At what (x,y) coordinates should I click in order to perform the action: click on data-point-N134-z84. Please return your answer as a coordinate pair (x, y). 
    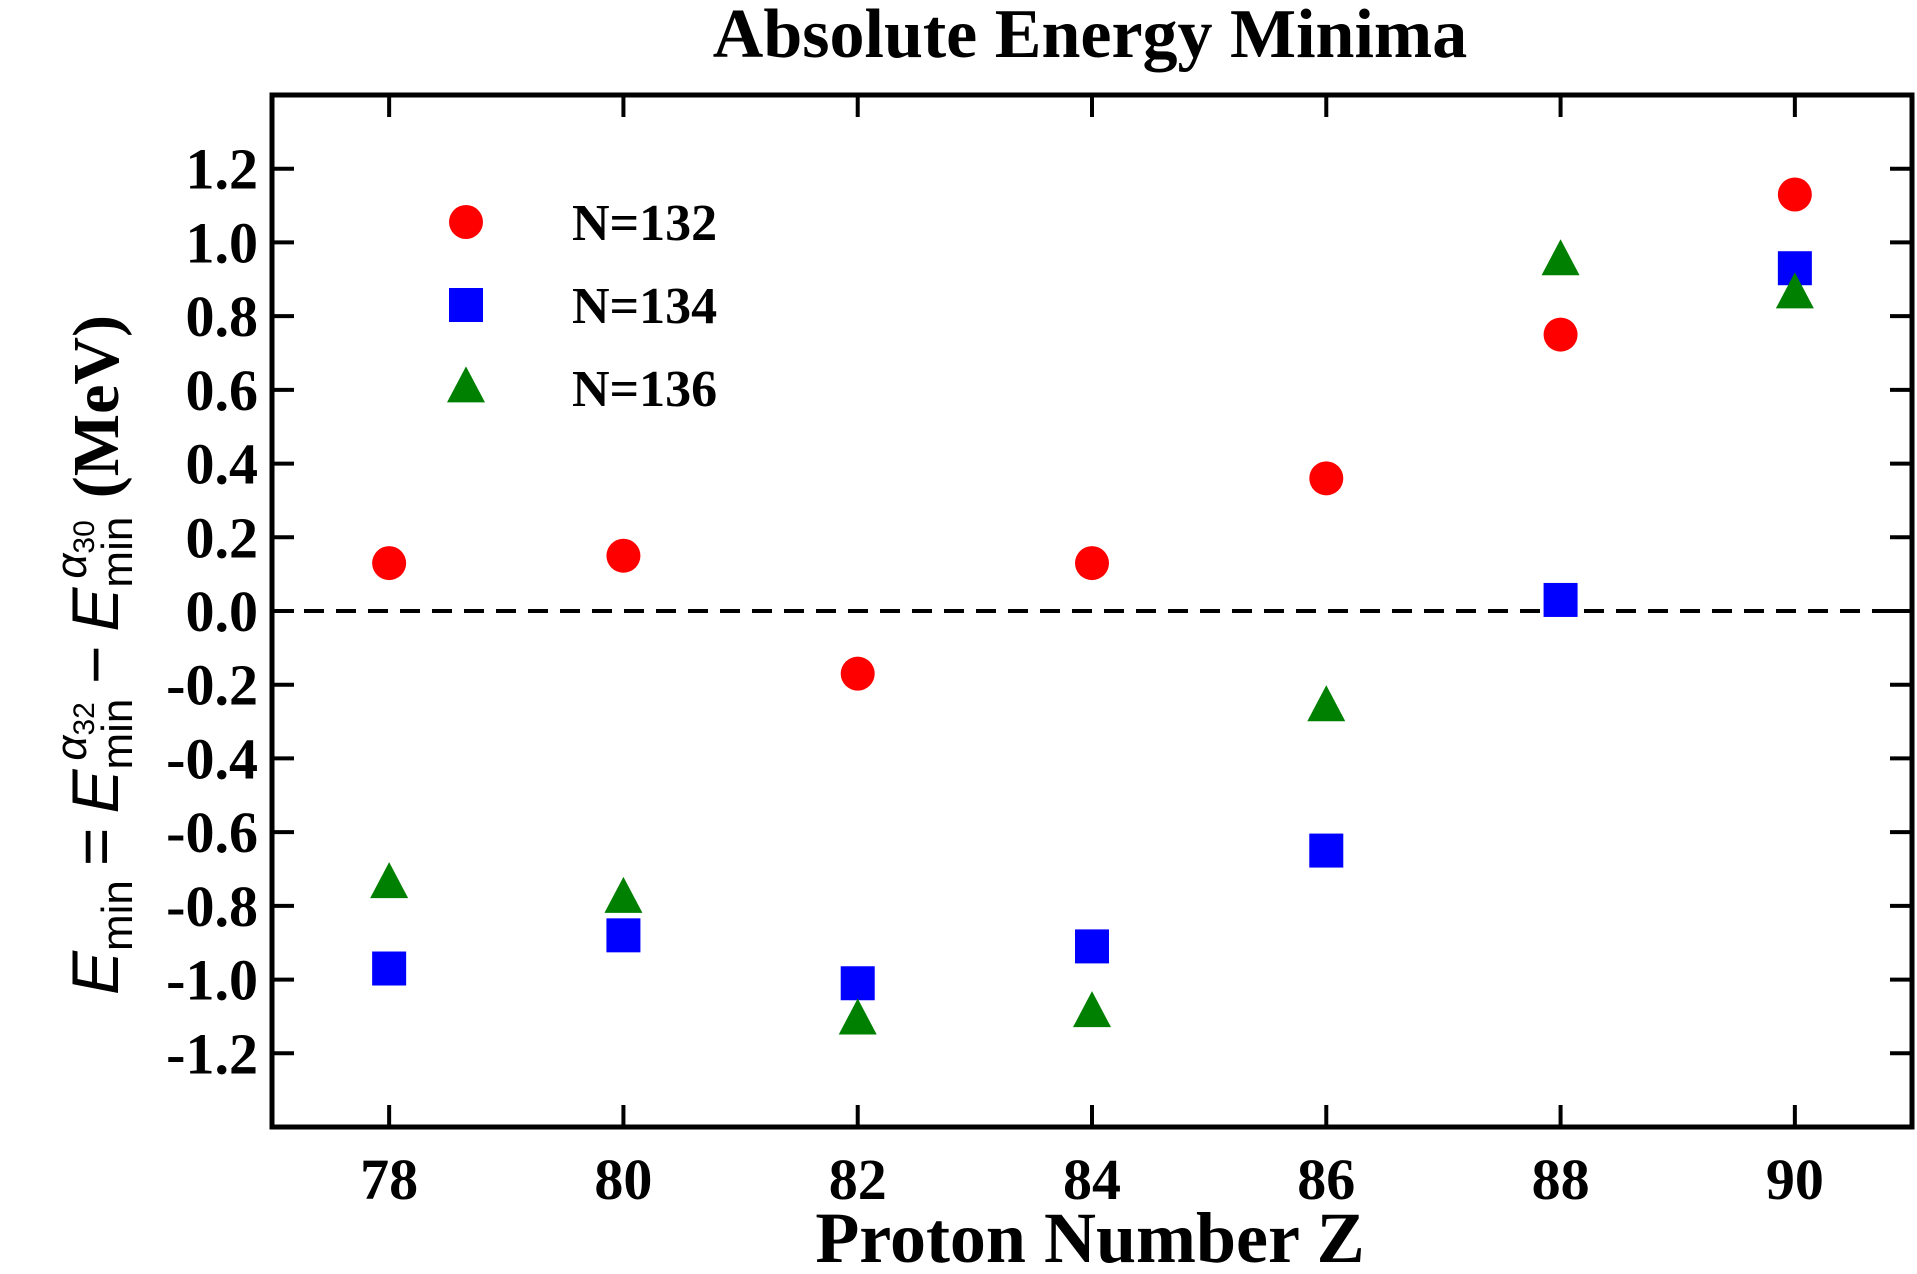
    Looking at the image, I should click on (1092, 946).